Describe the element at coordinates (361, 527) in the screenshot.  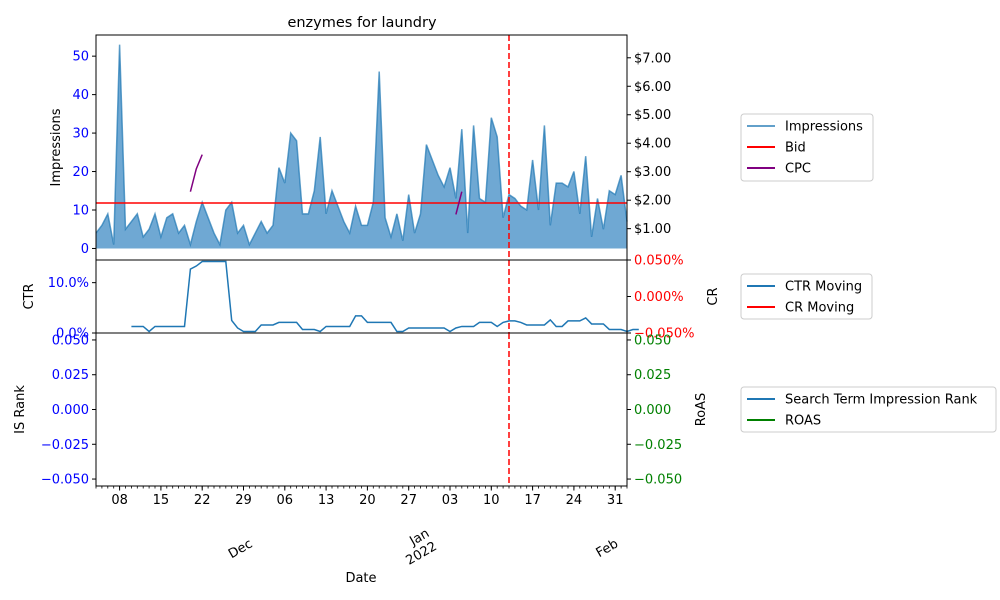
I see `x-axis: 08 15 22 29 06 13 20 27 03 10 17 24 31 Dec Jan2022 Feb` at that location.